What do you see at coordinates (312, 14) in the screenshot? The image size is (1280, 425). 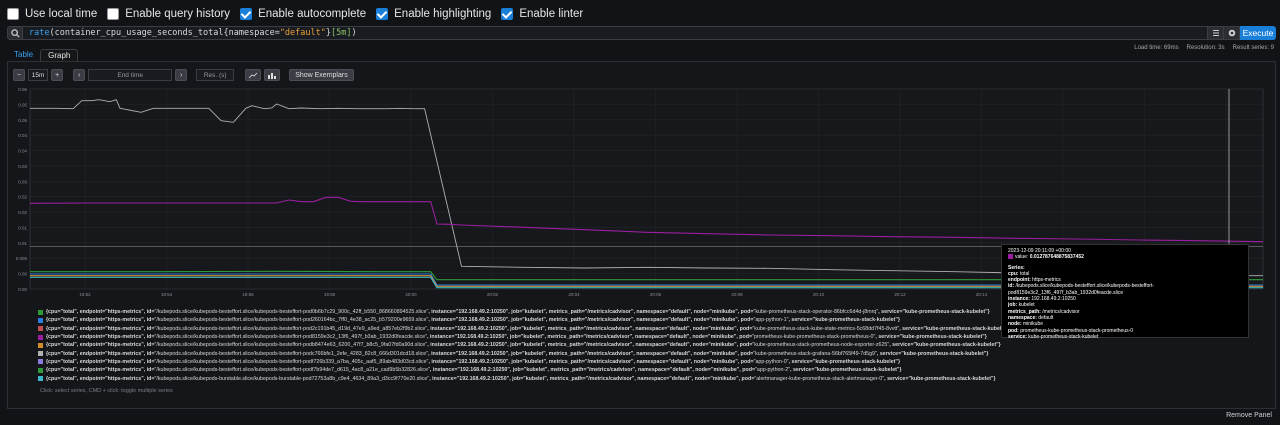 I see `option-label: Enable autocomplete` at bounding box center [312, 14].